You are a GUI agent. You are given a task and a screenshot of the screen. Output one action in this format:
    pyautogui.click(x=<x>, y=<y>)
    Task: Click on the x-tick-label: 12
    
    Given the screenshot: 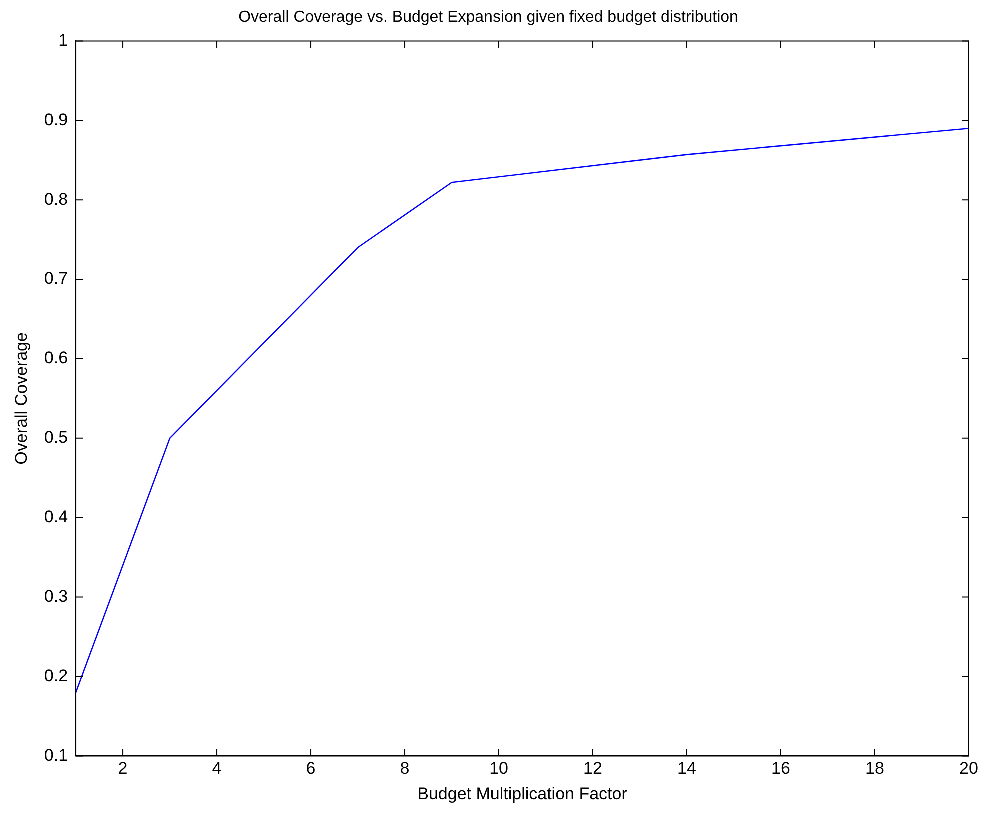 What is the action you would take?
    pyautogui.click(x=593, y=768)
    